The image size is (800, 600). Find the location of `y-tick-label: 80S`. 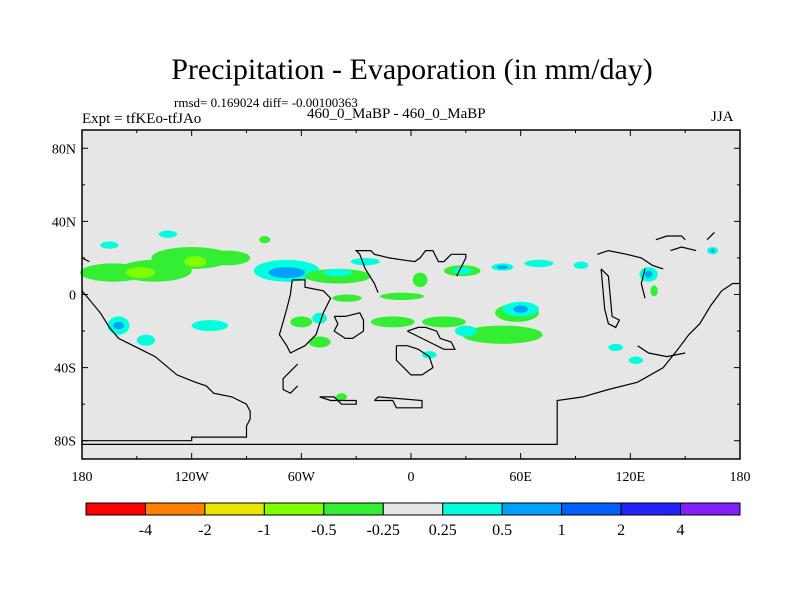

y-tick-label: 80S is located at coordinates (65, 442).